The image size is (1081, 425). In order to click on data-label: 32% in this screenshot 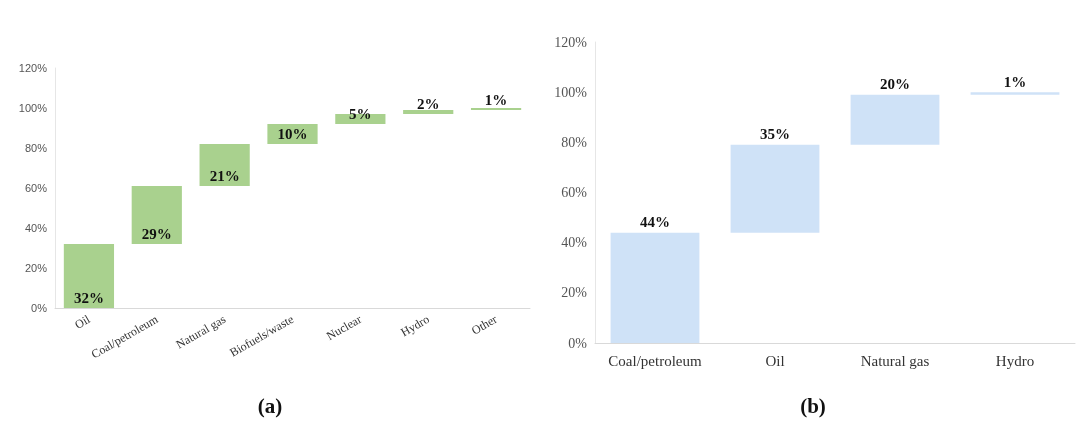, I will do `click(88, 297)`.